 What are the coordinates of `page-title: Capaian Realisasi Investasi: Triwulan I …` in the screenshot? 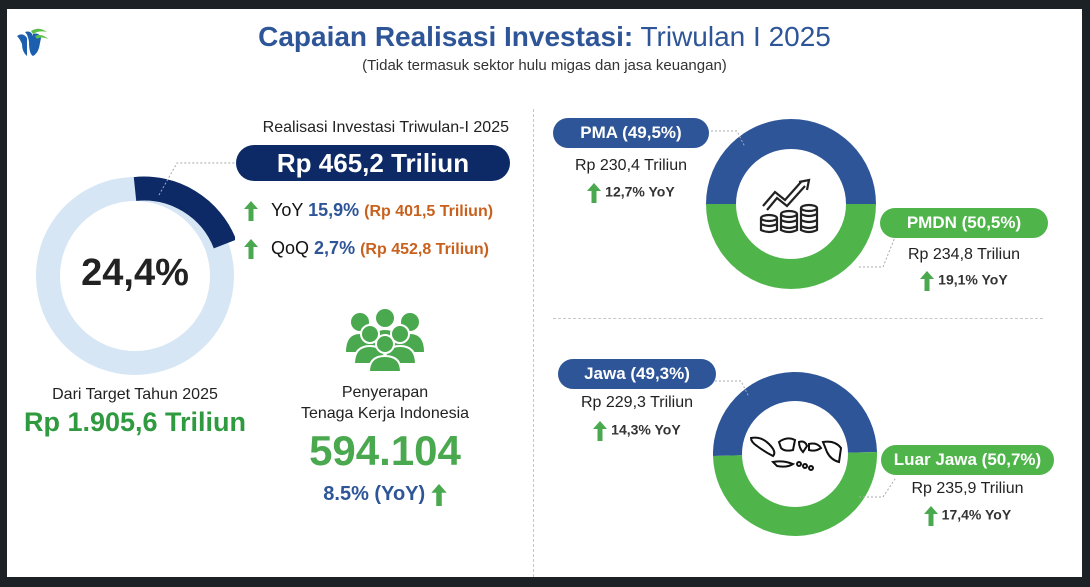 It's located at (544, 37).